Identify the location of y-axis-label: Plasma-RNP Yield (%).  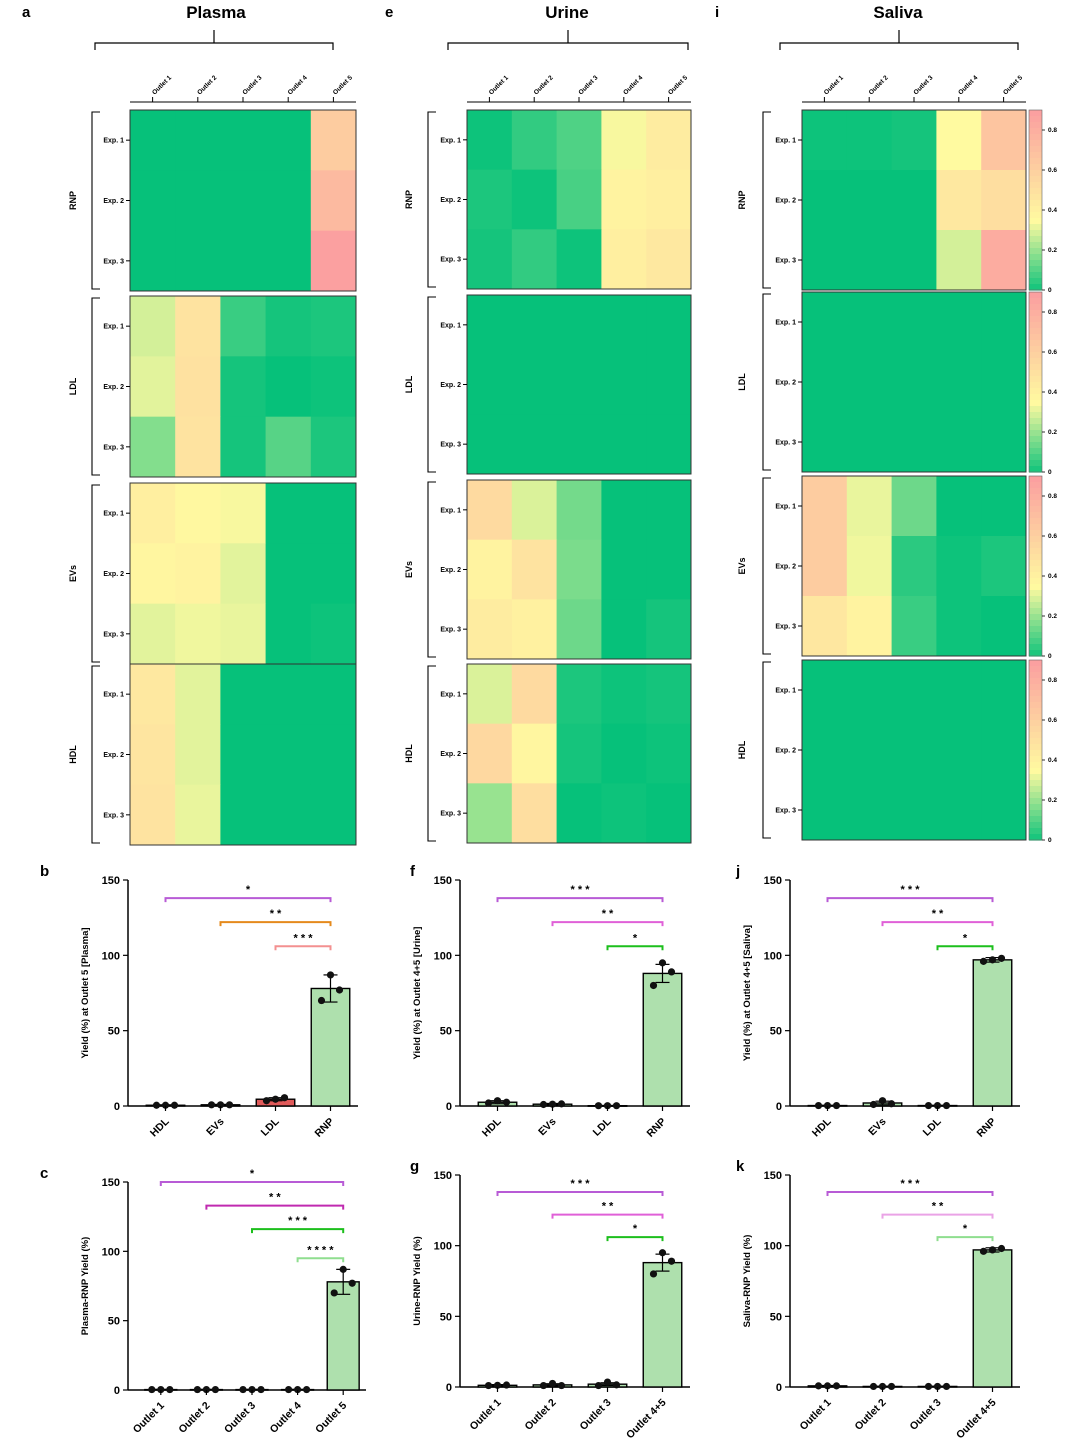
(85, 1286).